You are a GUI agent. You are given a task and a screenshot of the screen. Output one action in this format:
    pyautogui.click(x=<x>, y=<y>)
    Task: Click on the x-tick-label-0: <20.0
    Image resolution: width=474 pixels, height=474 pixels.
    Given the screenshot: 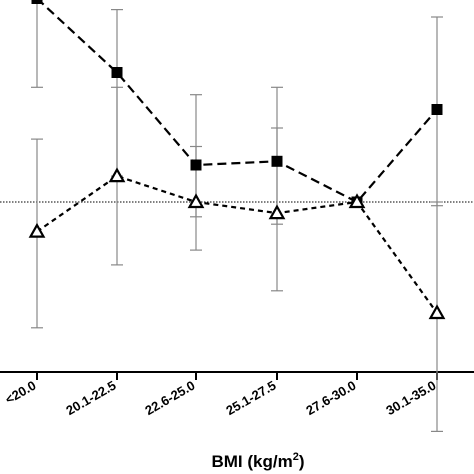 What is the action you would take?
    pyautogui.click(x=21, y=392)
    